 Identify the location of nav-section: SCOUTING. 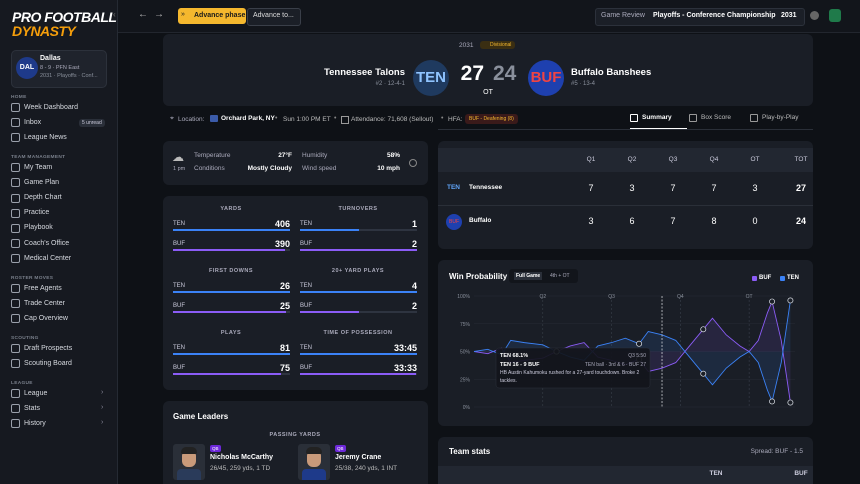
(25, 339).